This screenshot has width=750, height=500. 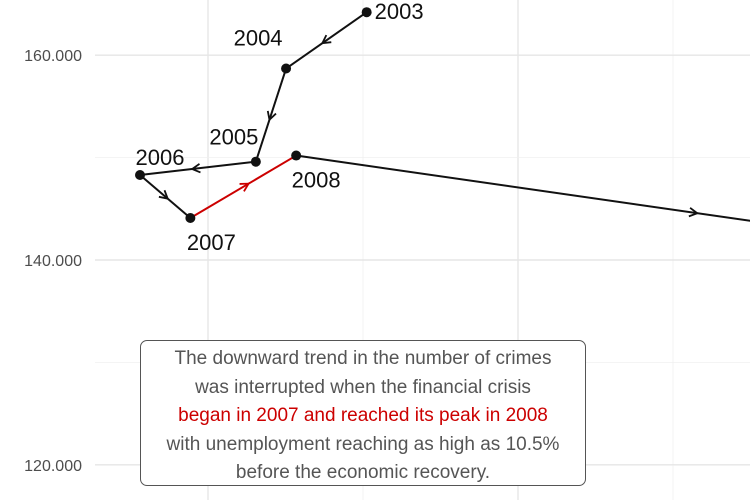 I want to click on year-label: 2008, so click(x=316, y=180).